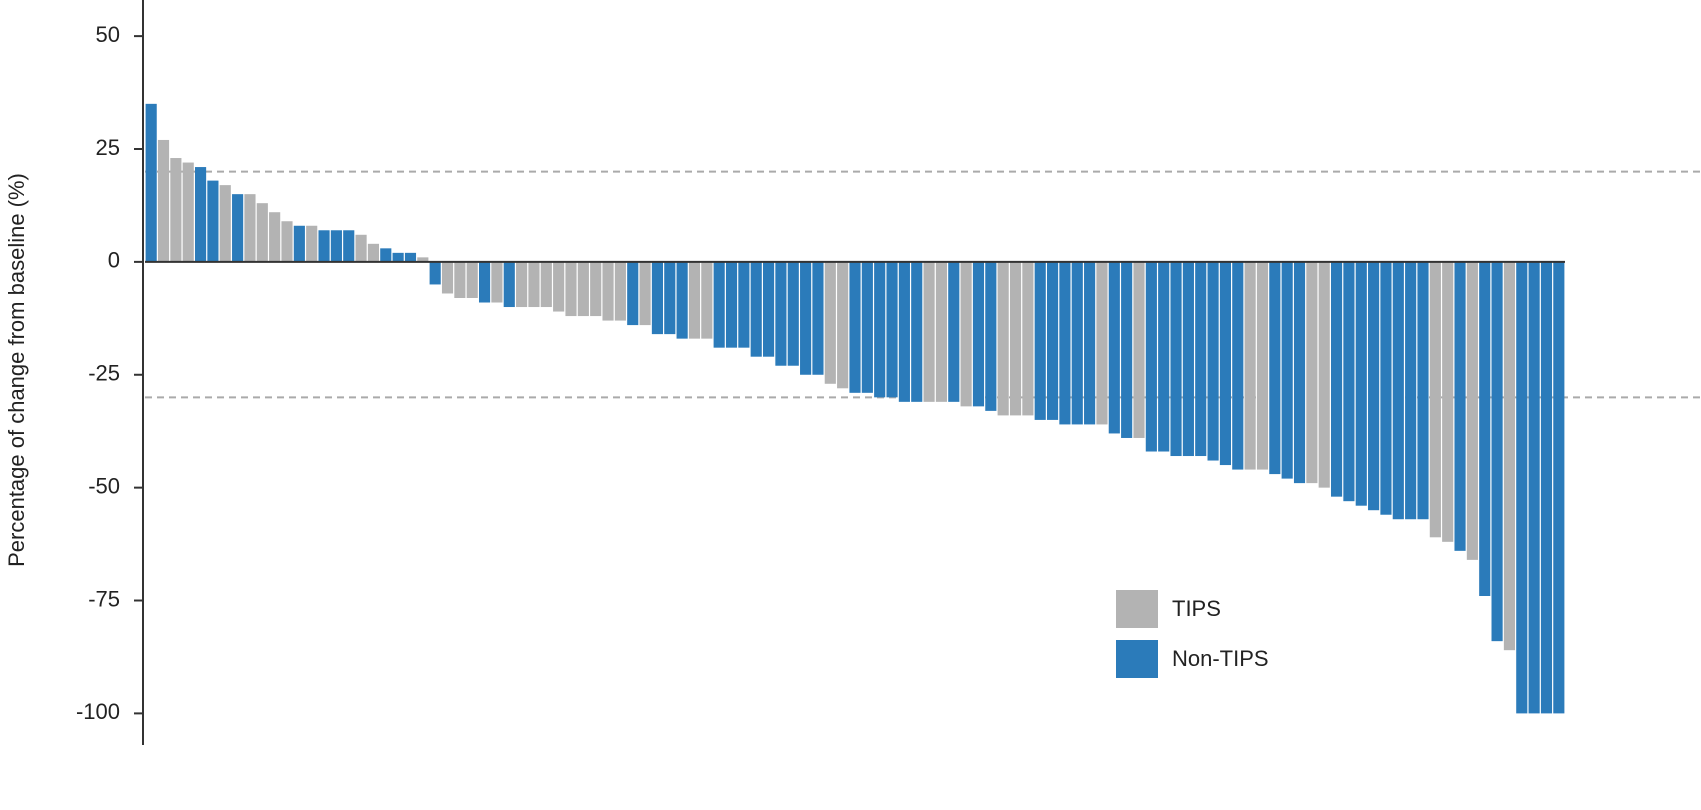 The image size is (1701, 810). What do you see at coordinates (108, 147) in the screenshot?
I see `y-tick-label: 25` at bounding box center [108, 147].